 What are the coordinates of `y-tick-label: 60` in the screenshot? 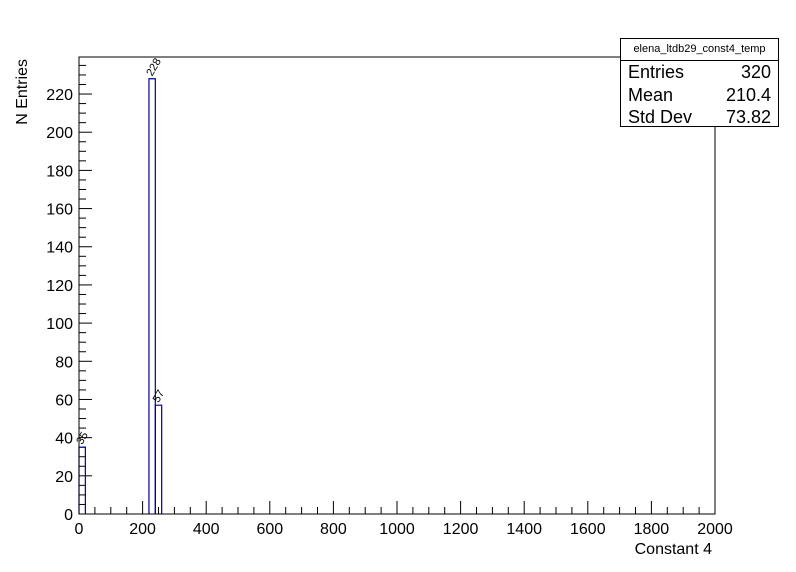 It's located at (64, 400).